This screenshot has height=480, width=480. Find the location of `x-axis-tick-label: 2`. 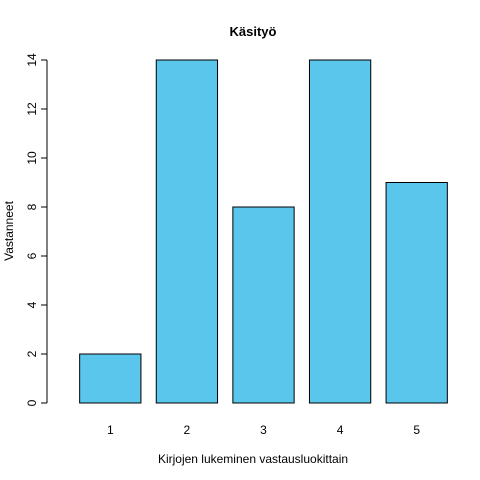

x-axis-tick-label: 2 is located at coordinates (187, 430).